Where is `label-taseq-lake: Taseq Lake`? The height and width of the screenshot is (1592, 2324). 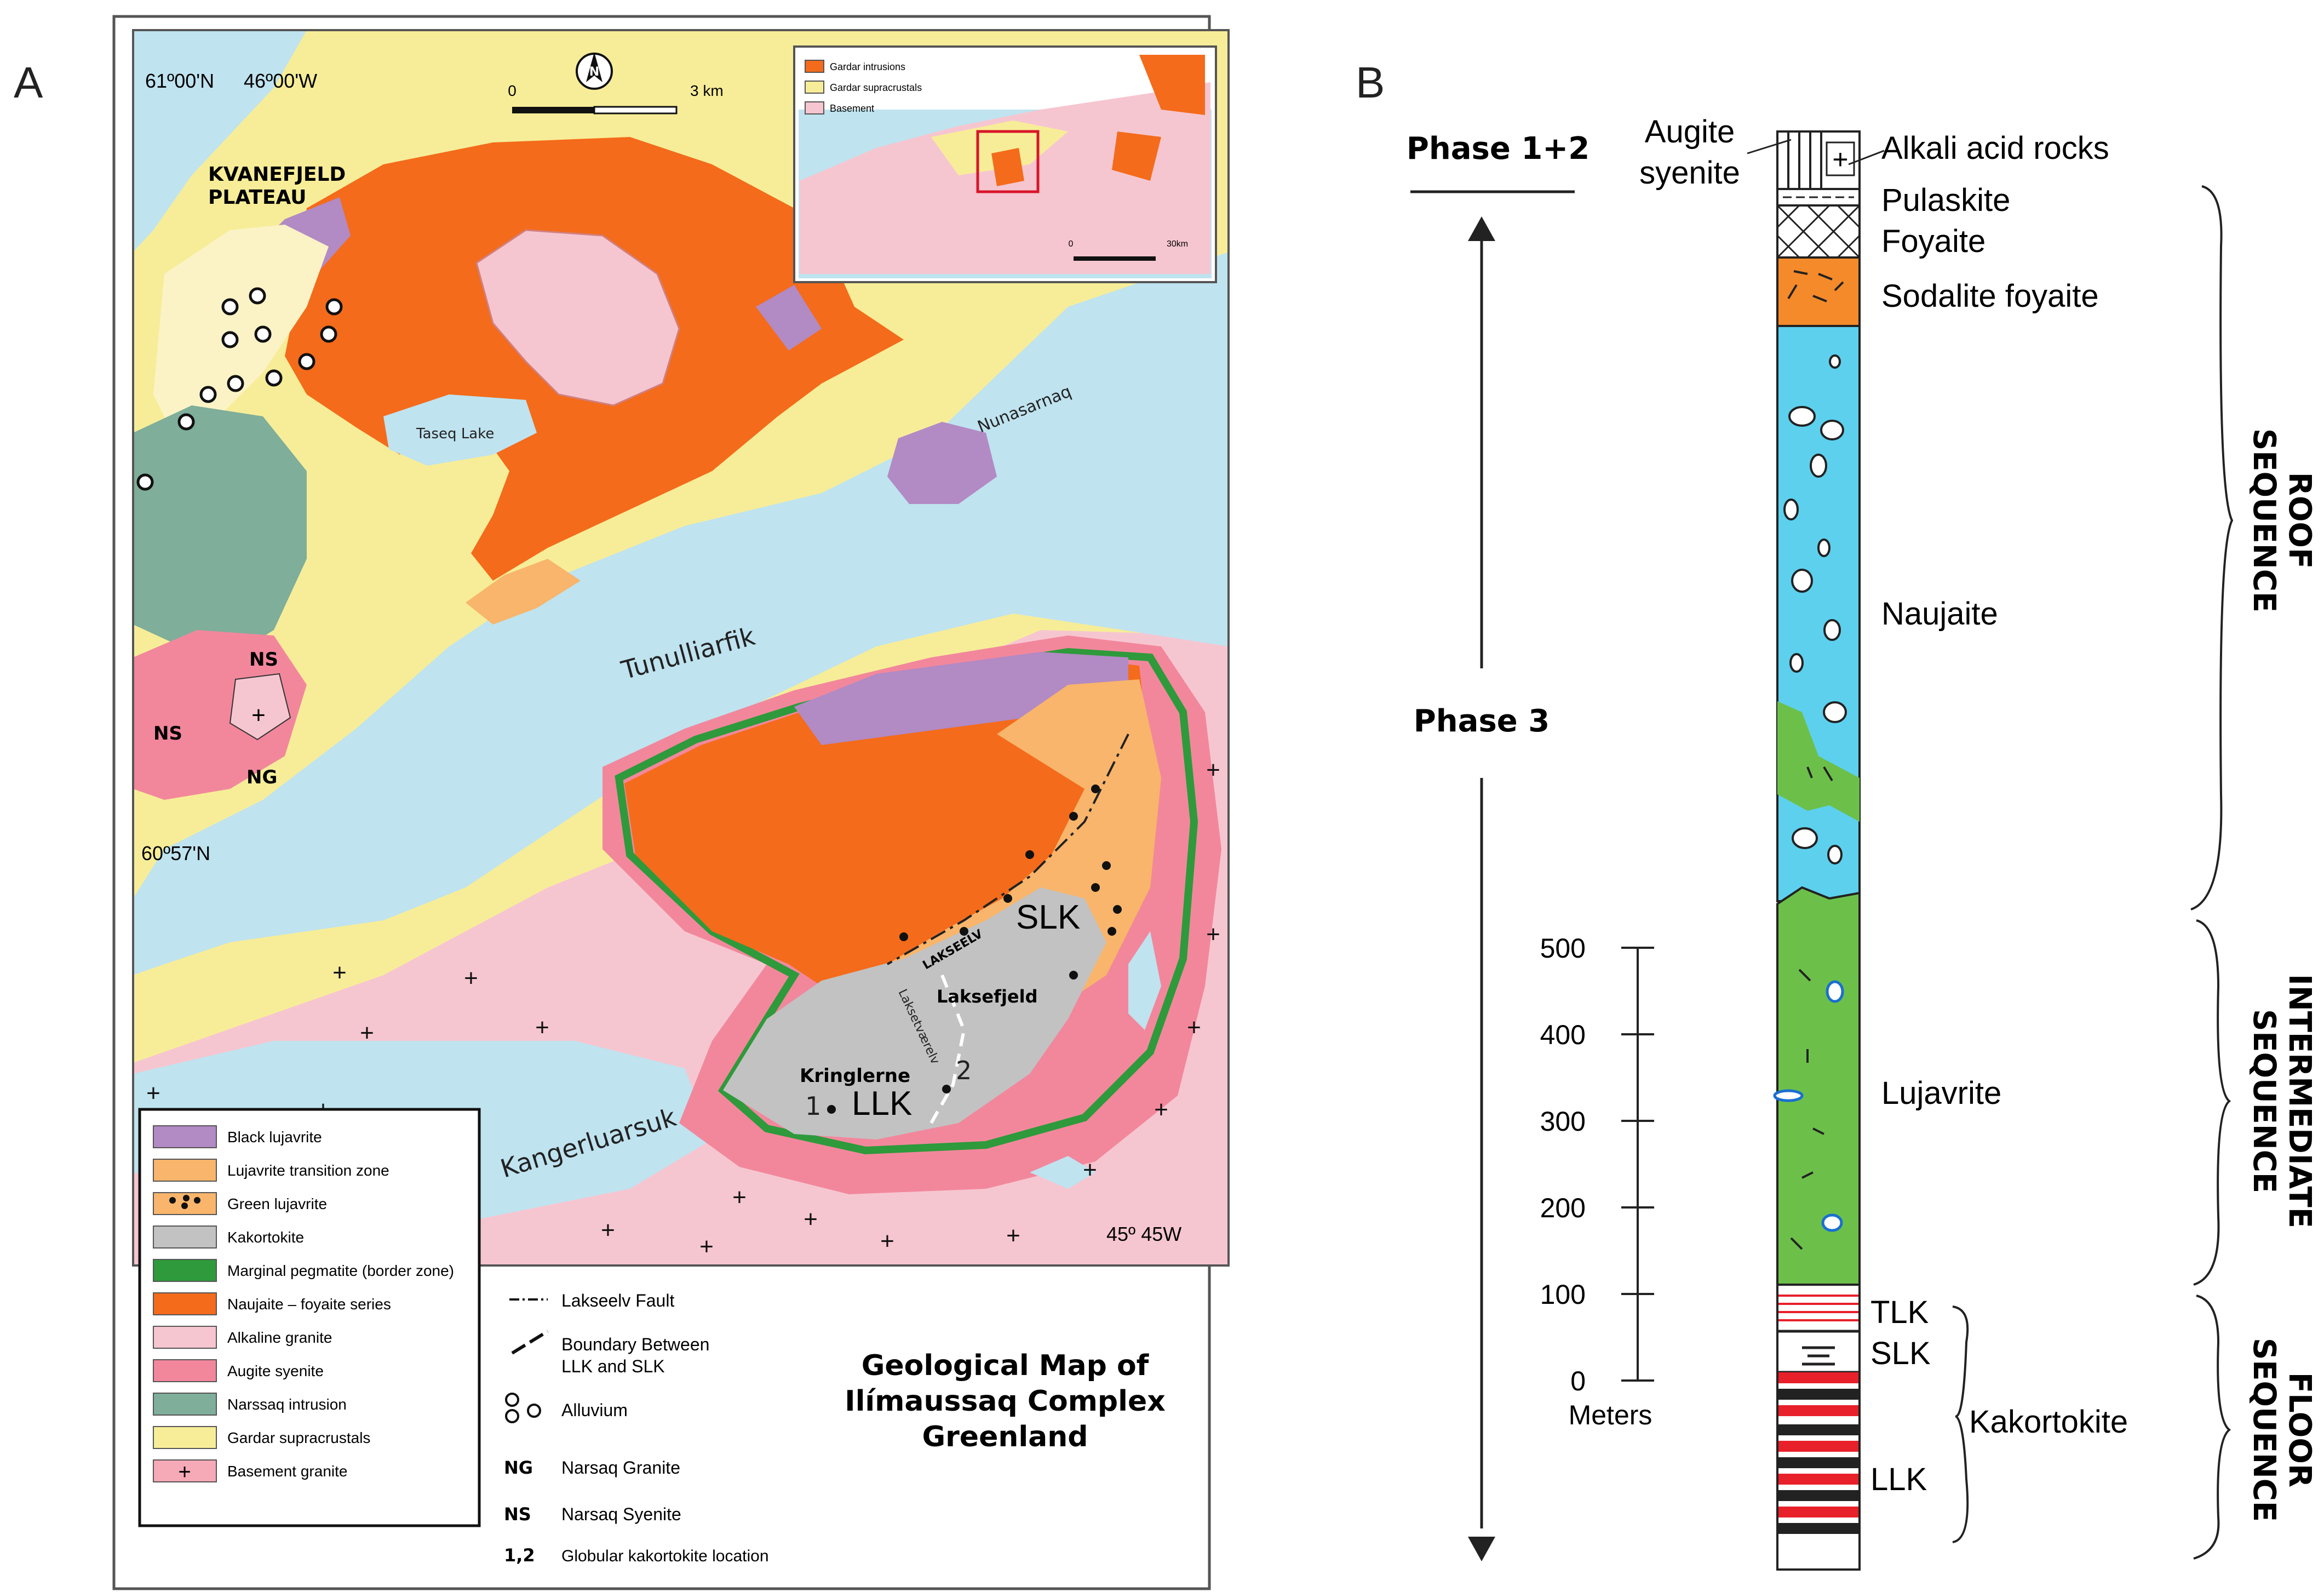
label-taseq-lake: Taseq Lake is located at coordinates (455, 434).